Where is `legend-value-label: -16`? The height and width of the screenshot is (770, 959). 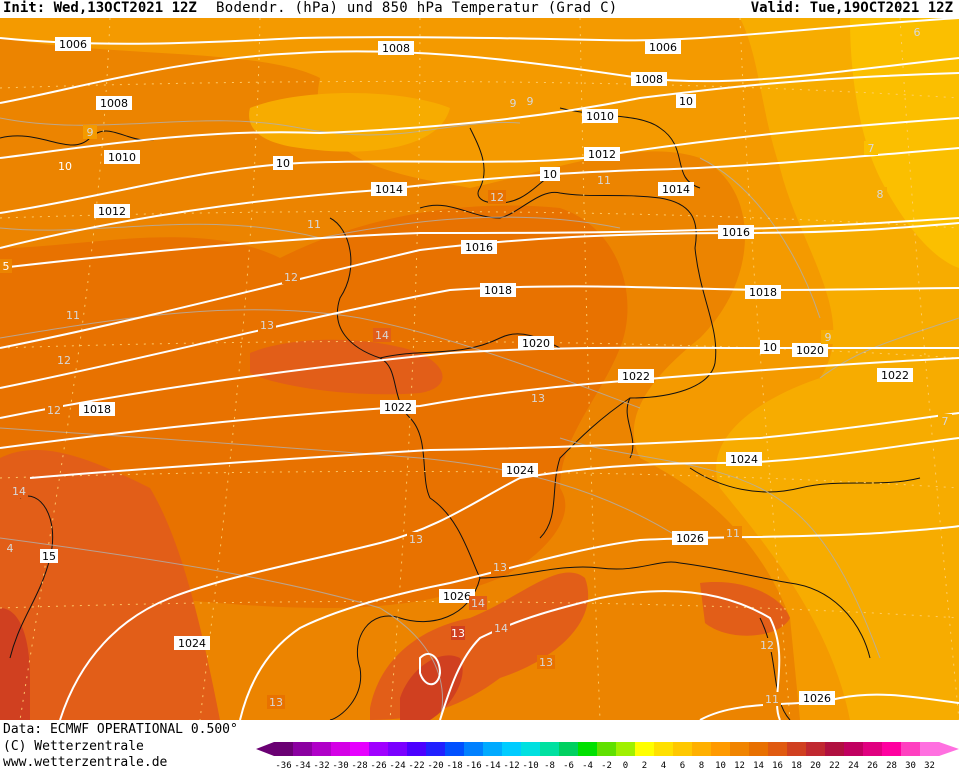 legend-value-label: -16 is located at coordinates (473, 765).